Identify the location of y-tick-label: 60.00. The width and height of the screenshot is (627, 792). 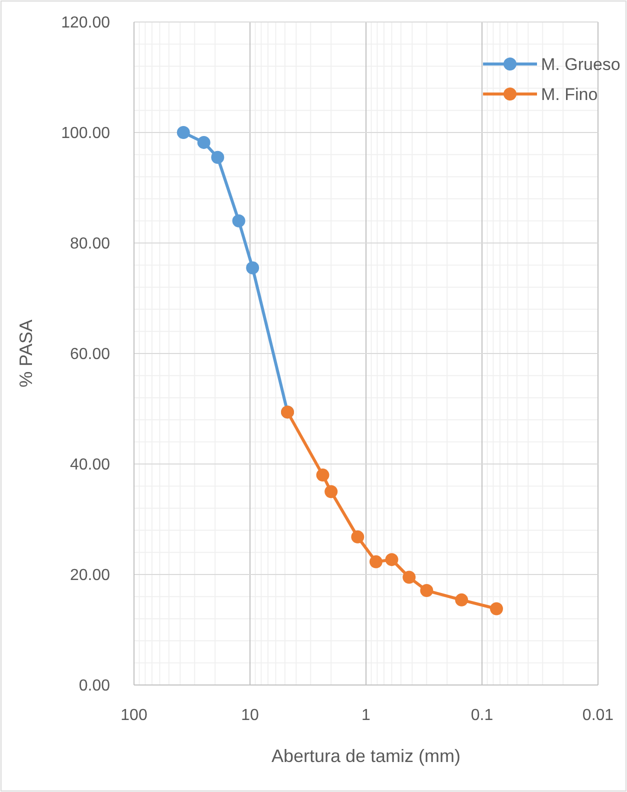
(90, 355).